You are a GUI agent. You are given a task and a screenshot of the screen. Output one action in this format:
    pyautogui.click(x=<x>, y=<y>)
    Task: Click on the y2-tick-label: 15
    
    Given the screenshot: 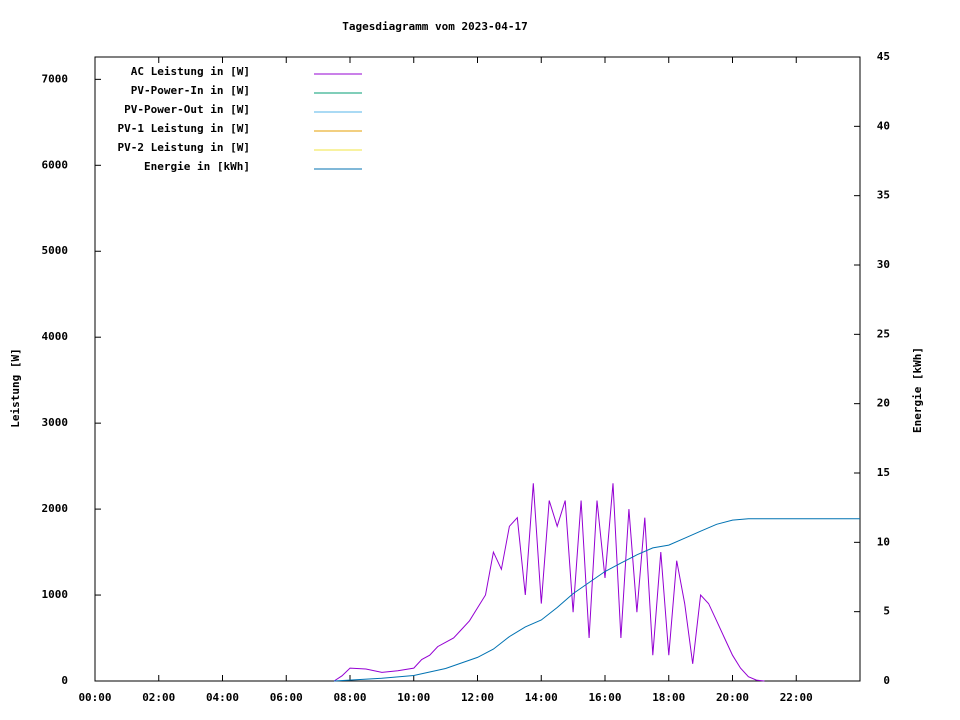 What is the action you would take?
    pyautogui.click(x=883, y=472)
    